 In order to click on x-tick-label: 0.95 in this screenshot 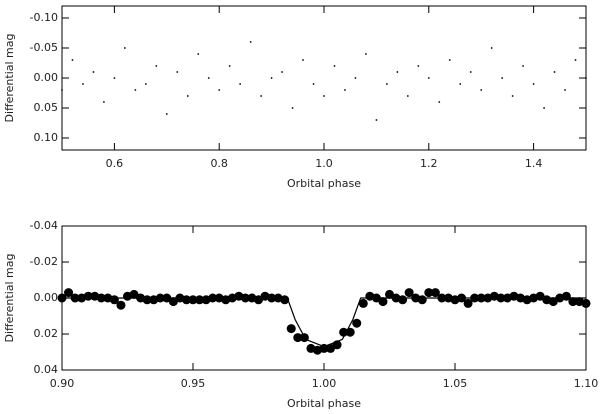, I will do `click(193, 383)`.